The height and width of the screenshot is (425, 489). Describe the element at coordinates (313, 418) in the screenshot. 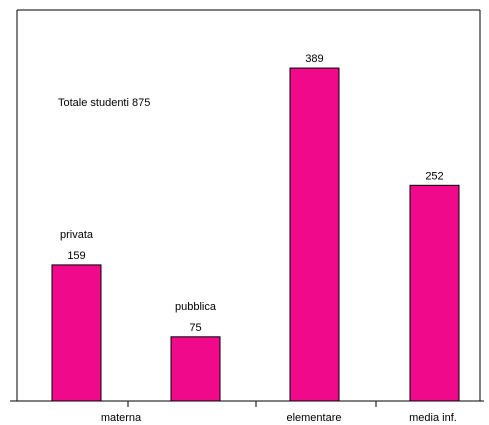

I see `x-tick-label: elementare` at that location.